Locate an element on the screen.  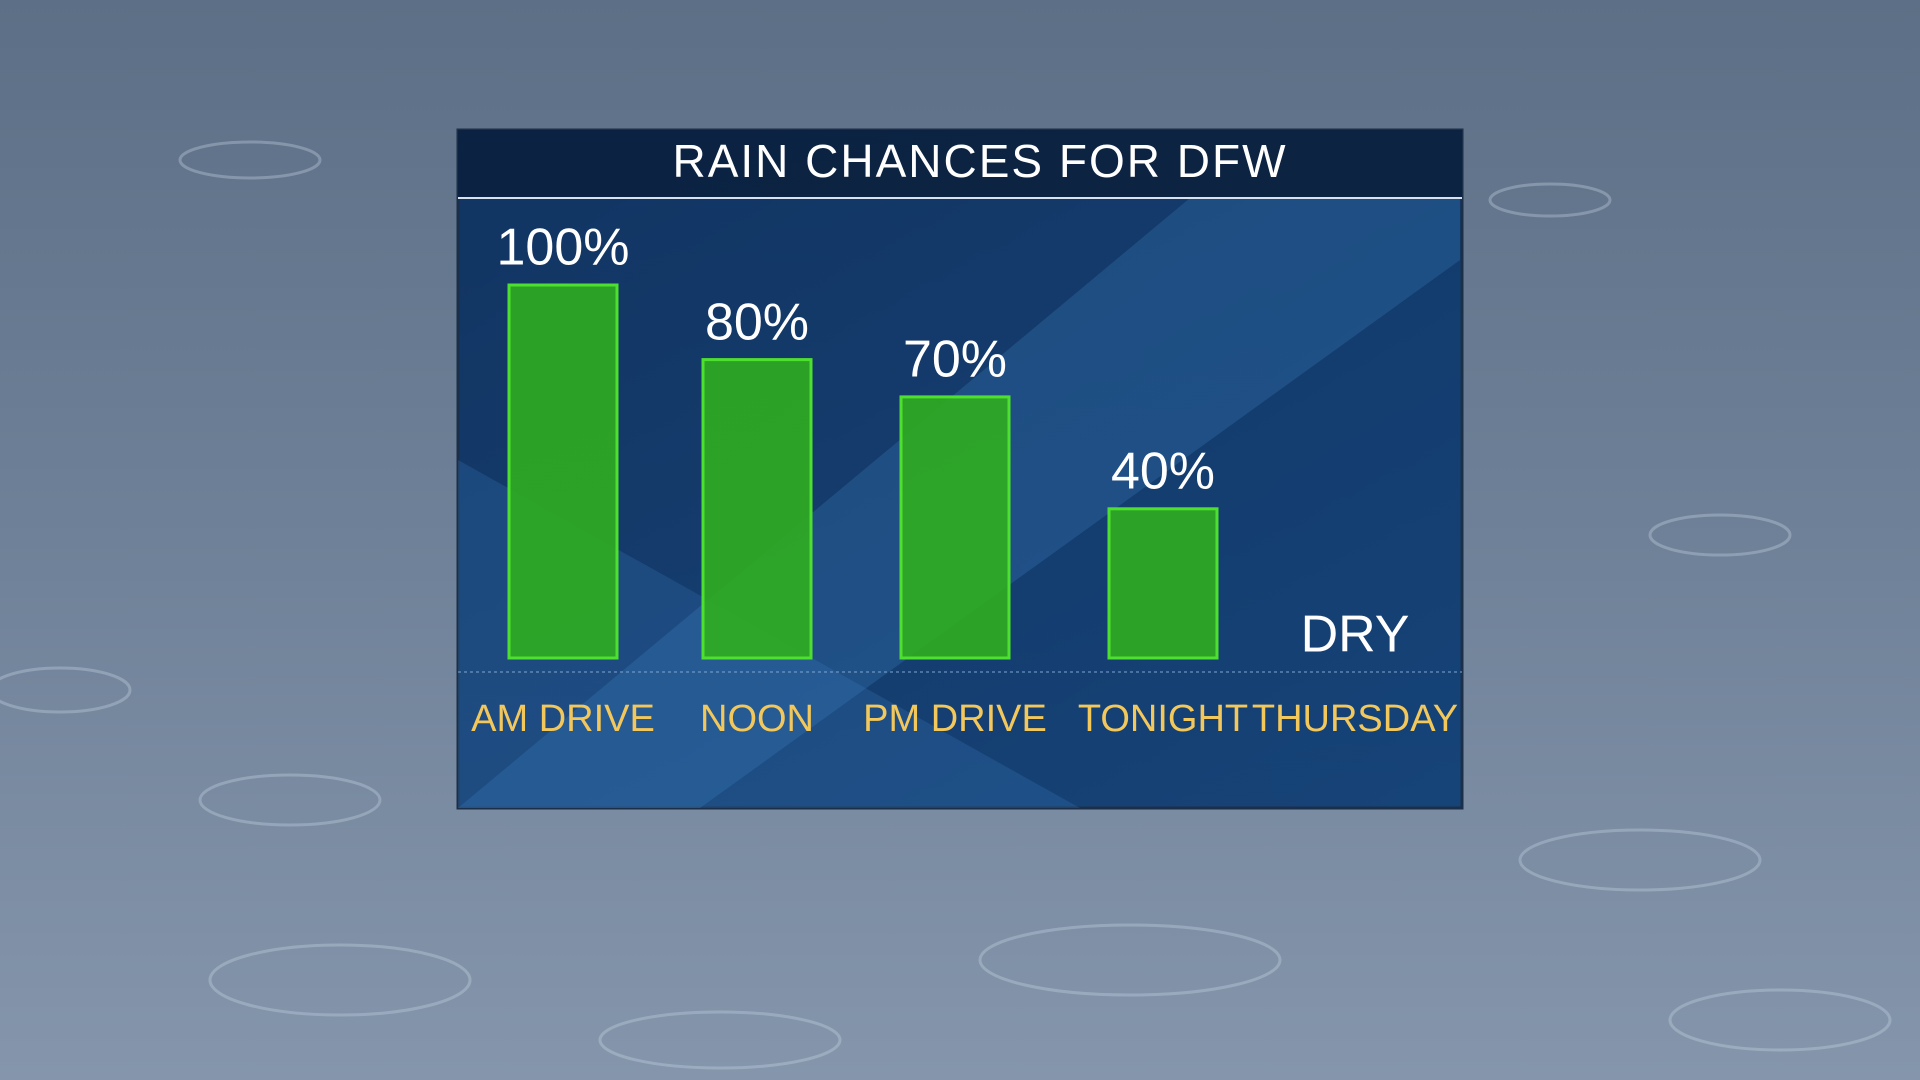
value-label: 80% is located at coordinates (757, 322).